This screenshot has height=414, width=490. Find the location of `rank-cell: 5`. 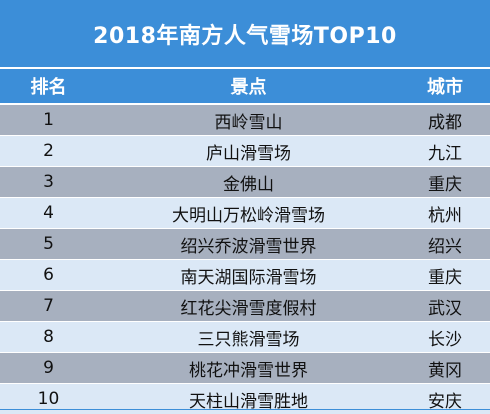

rank-cell: 5 is located at coordinates (48, 244).